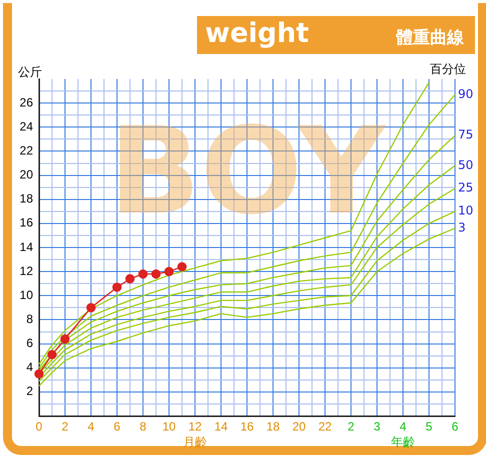 The width and height of the screenshot is (486, 463). What do you see at coordinates (430, 38) in the screenshot?
I see `chart-subtitle: 體重曲線` at bounding box center [430, 38].